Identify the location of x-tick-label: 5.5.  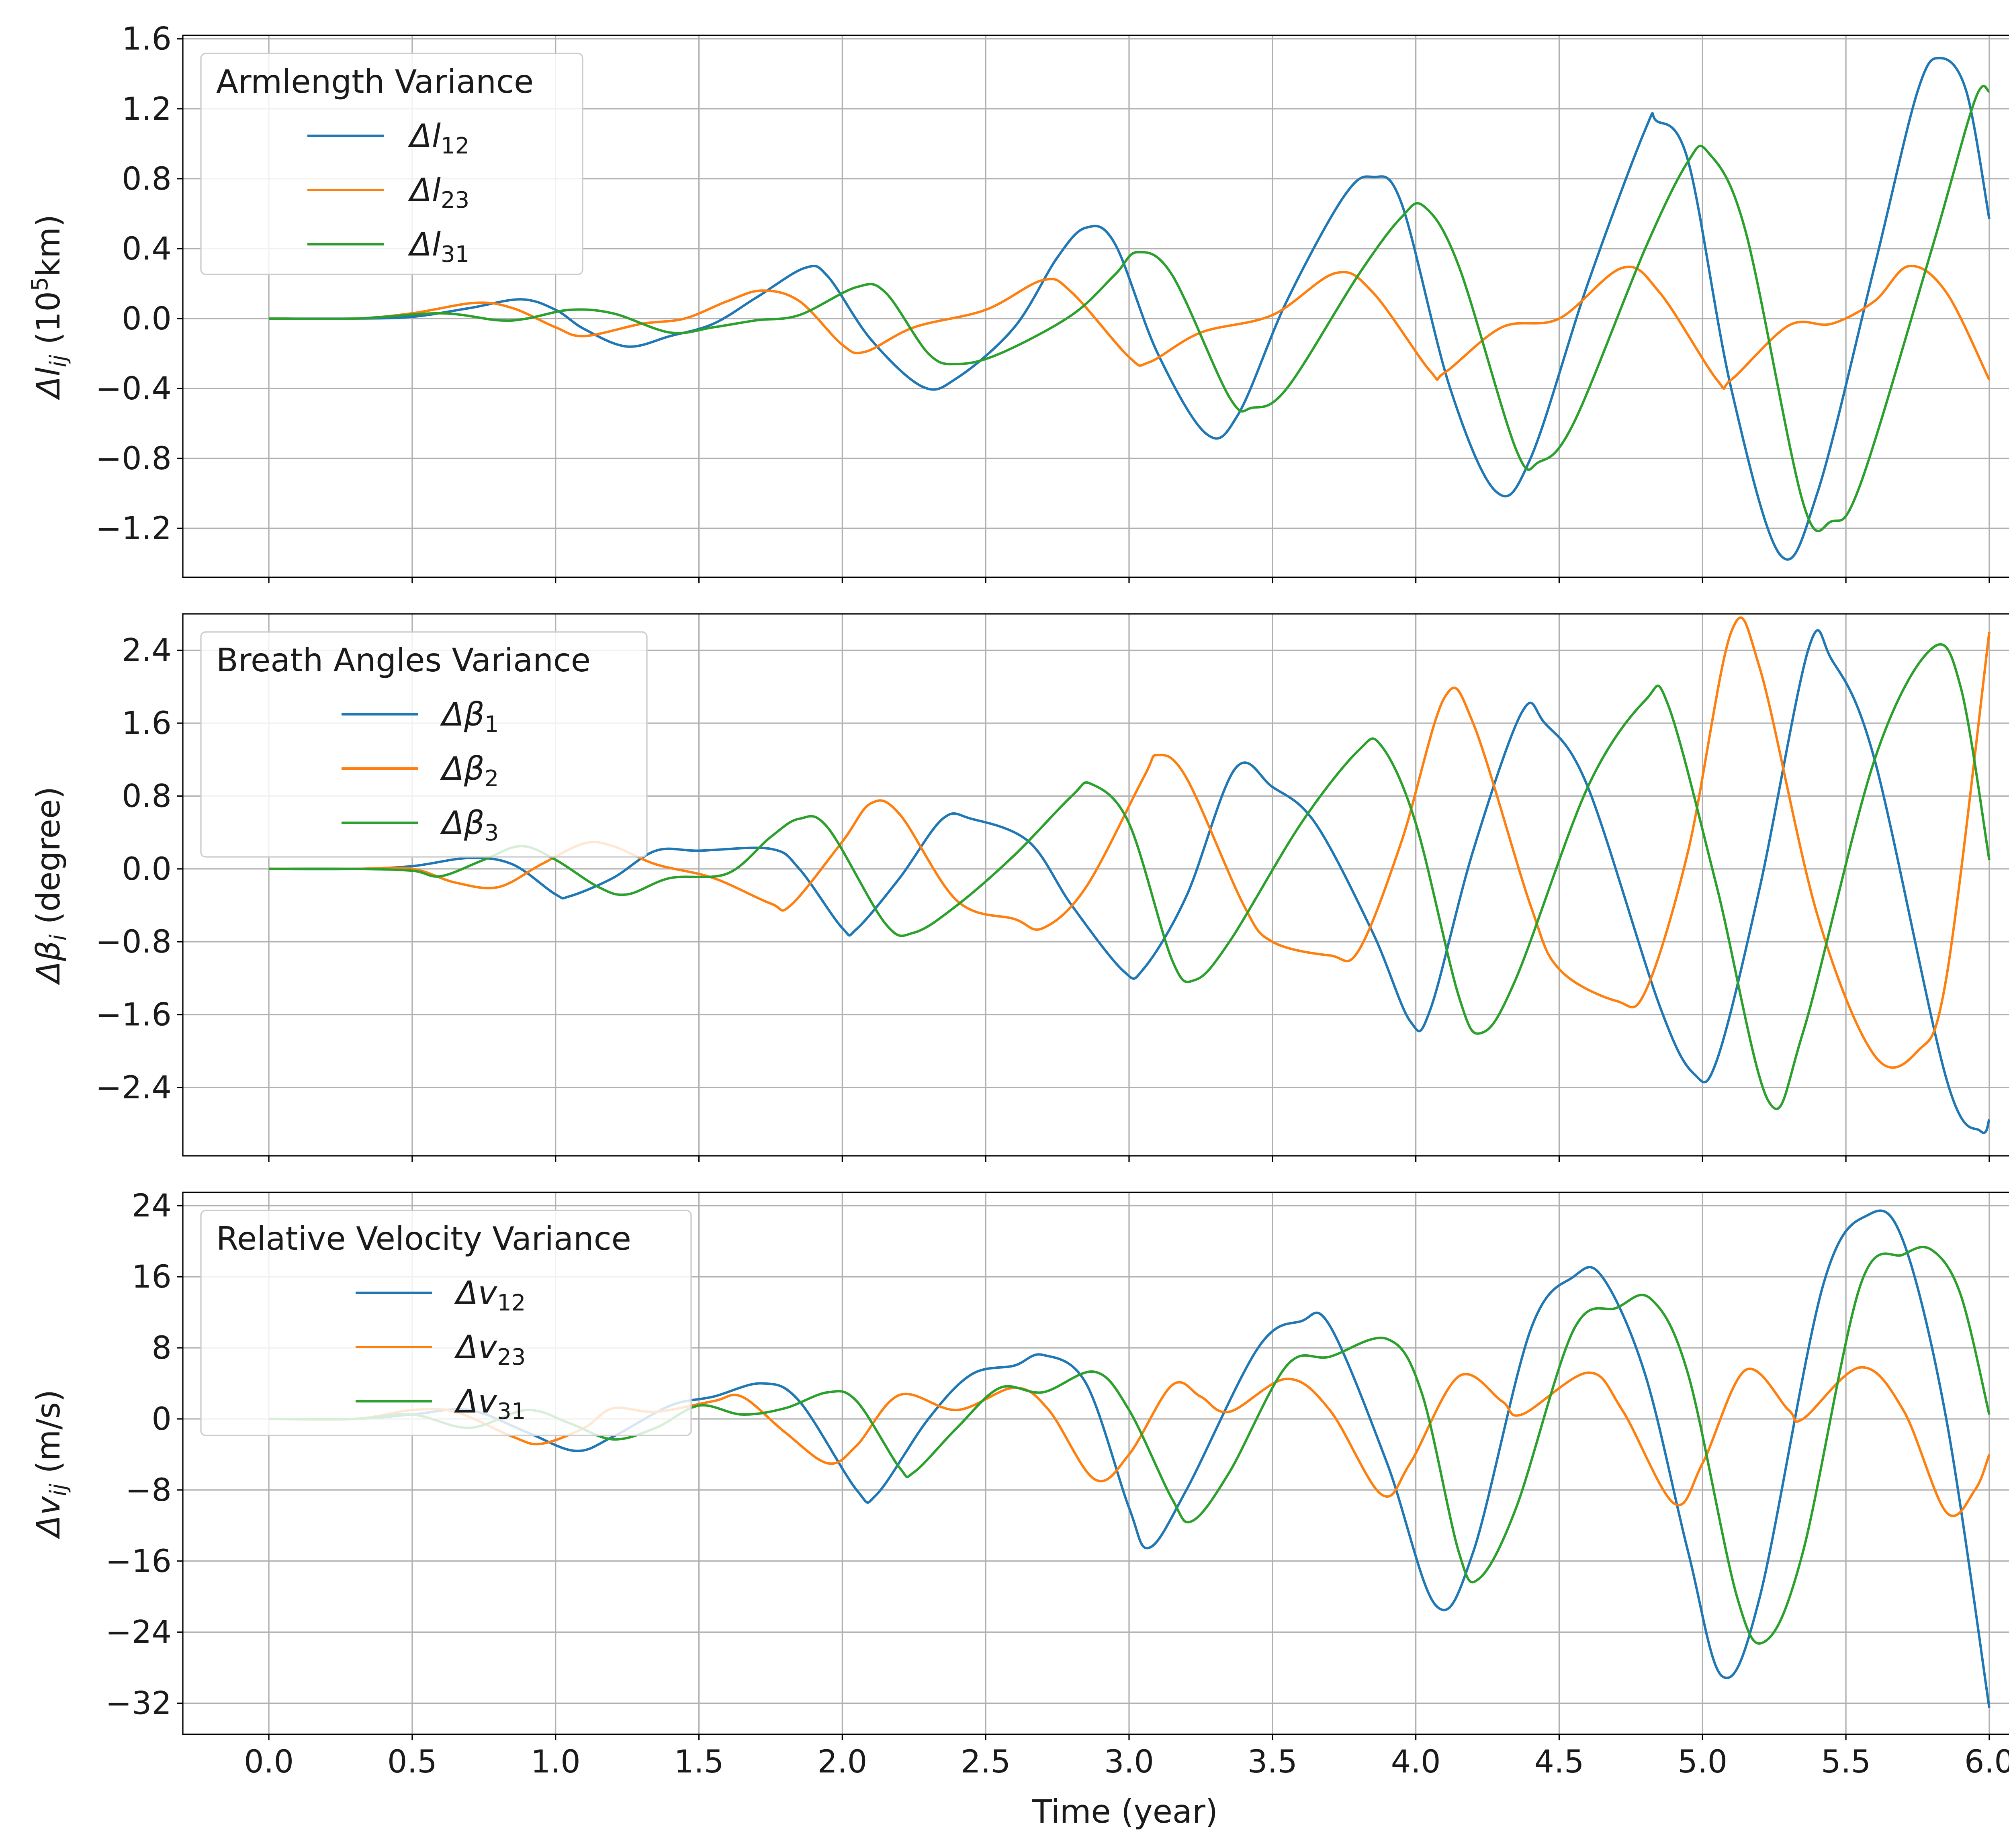
(1846, 1762).